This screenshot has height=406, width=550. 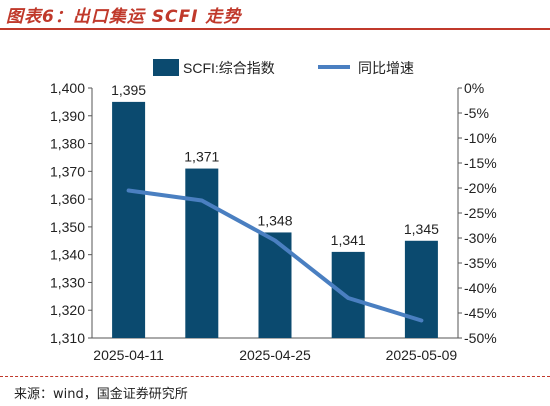 I want to click on y-right-tick-label: -5%, so click(x=476, y=113).